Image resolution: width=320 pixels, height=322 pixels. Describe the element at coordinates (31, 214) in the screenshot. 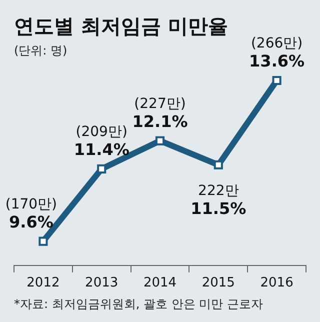

I see `data-label: (170만) 9.6%` at that location.